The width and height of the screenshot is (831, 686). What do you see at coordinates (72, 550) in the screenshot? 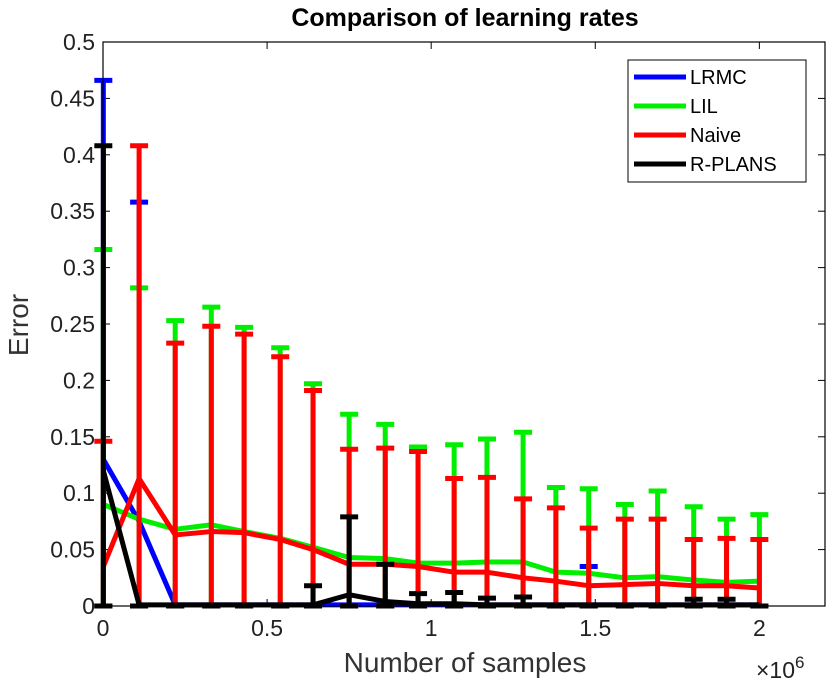
I see `y-tick-label: 0.05` at bounding box center [72, 550].